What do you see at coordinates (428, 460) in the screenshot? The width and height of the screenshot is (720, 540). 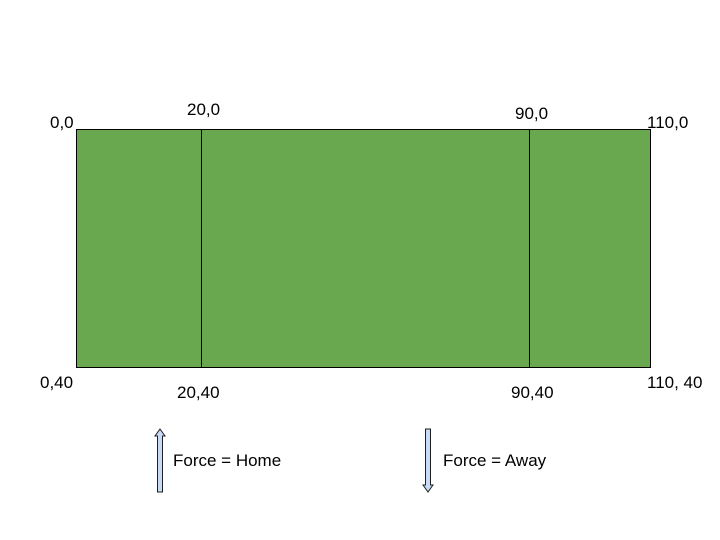 I see `arrow-down-icon` at bounding box center [428, 460].